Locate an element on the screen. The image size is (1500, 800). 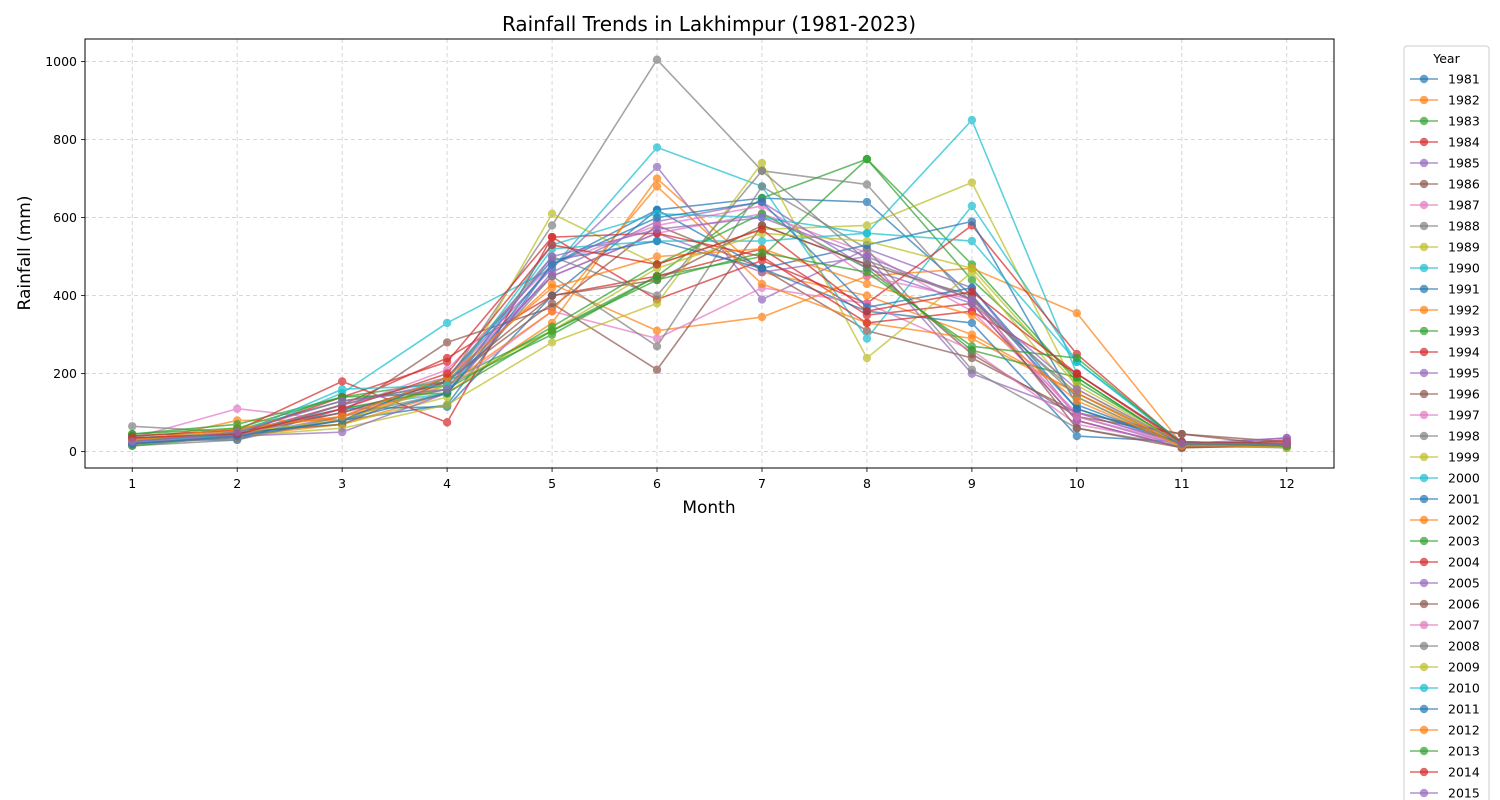
legend-label: 1981 is located at coordinates (1464, 79).